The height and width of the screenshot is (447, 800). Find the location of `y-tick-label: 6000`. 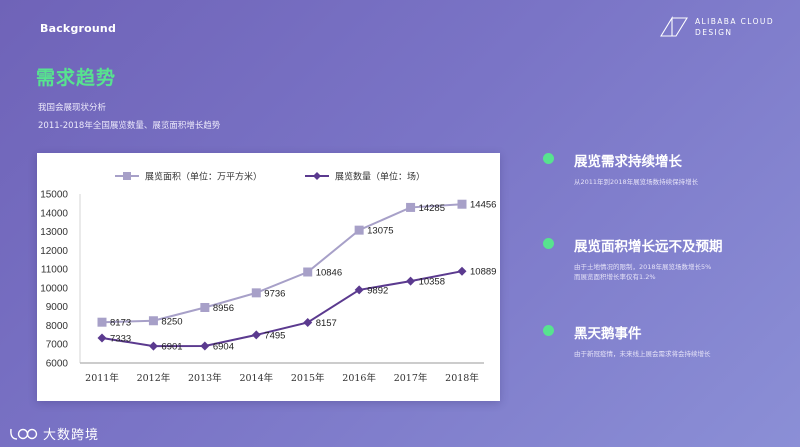

y-tick-label: 6000 is located at coordinates (57, 364).